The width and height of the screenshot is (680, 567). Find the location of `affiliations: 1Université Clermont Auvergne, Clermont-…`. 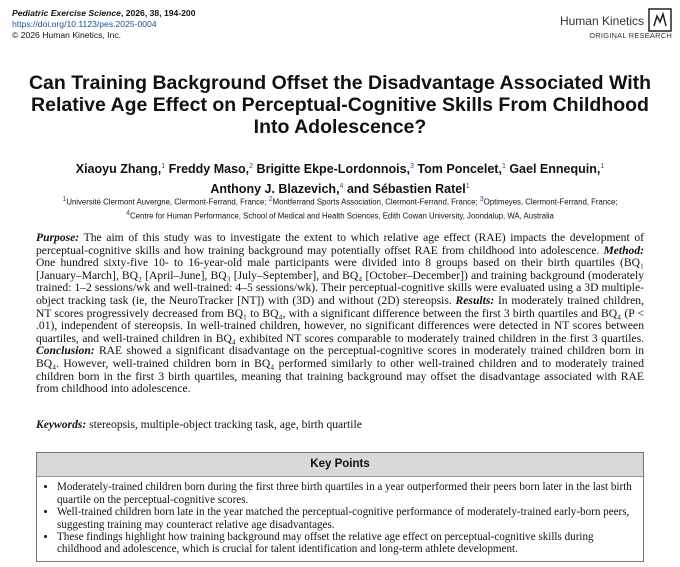

affiliations: 1Université Clermont Auvergne, Clermont-… is located at coordinates (340, 207).